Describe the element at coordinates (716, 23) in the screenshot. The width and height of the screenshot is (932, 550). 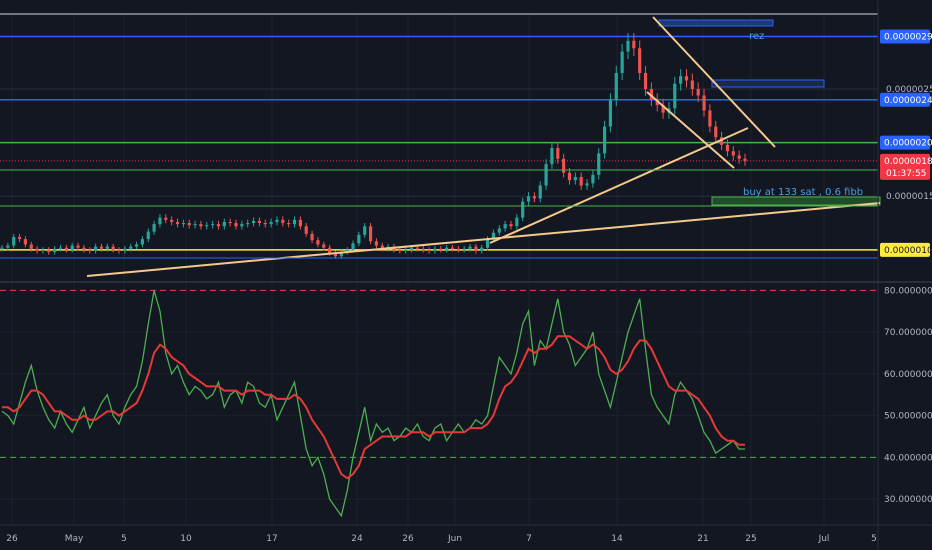
I see `resistance-box` at that location.